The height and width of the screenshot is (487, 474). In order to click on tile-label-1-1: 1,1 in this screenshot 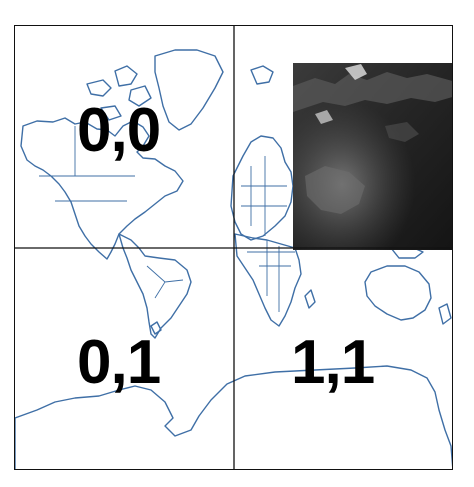, I will do `click(333, 362)`.